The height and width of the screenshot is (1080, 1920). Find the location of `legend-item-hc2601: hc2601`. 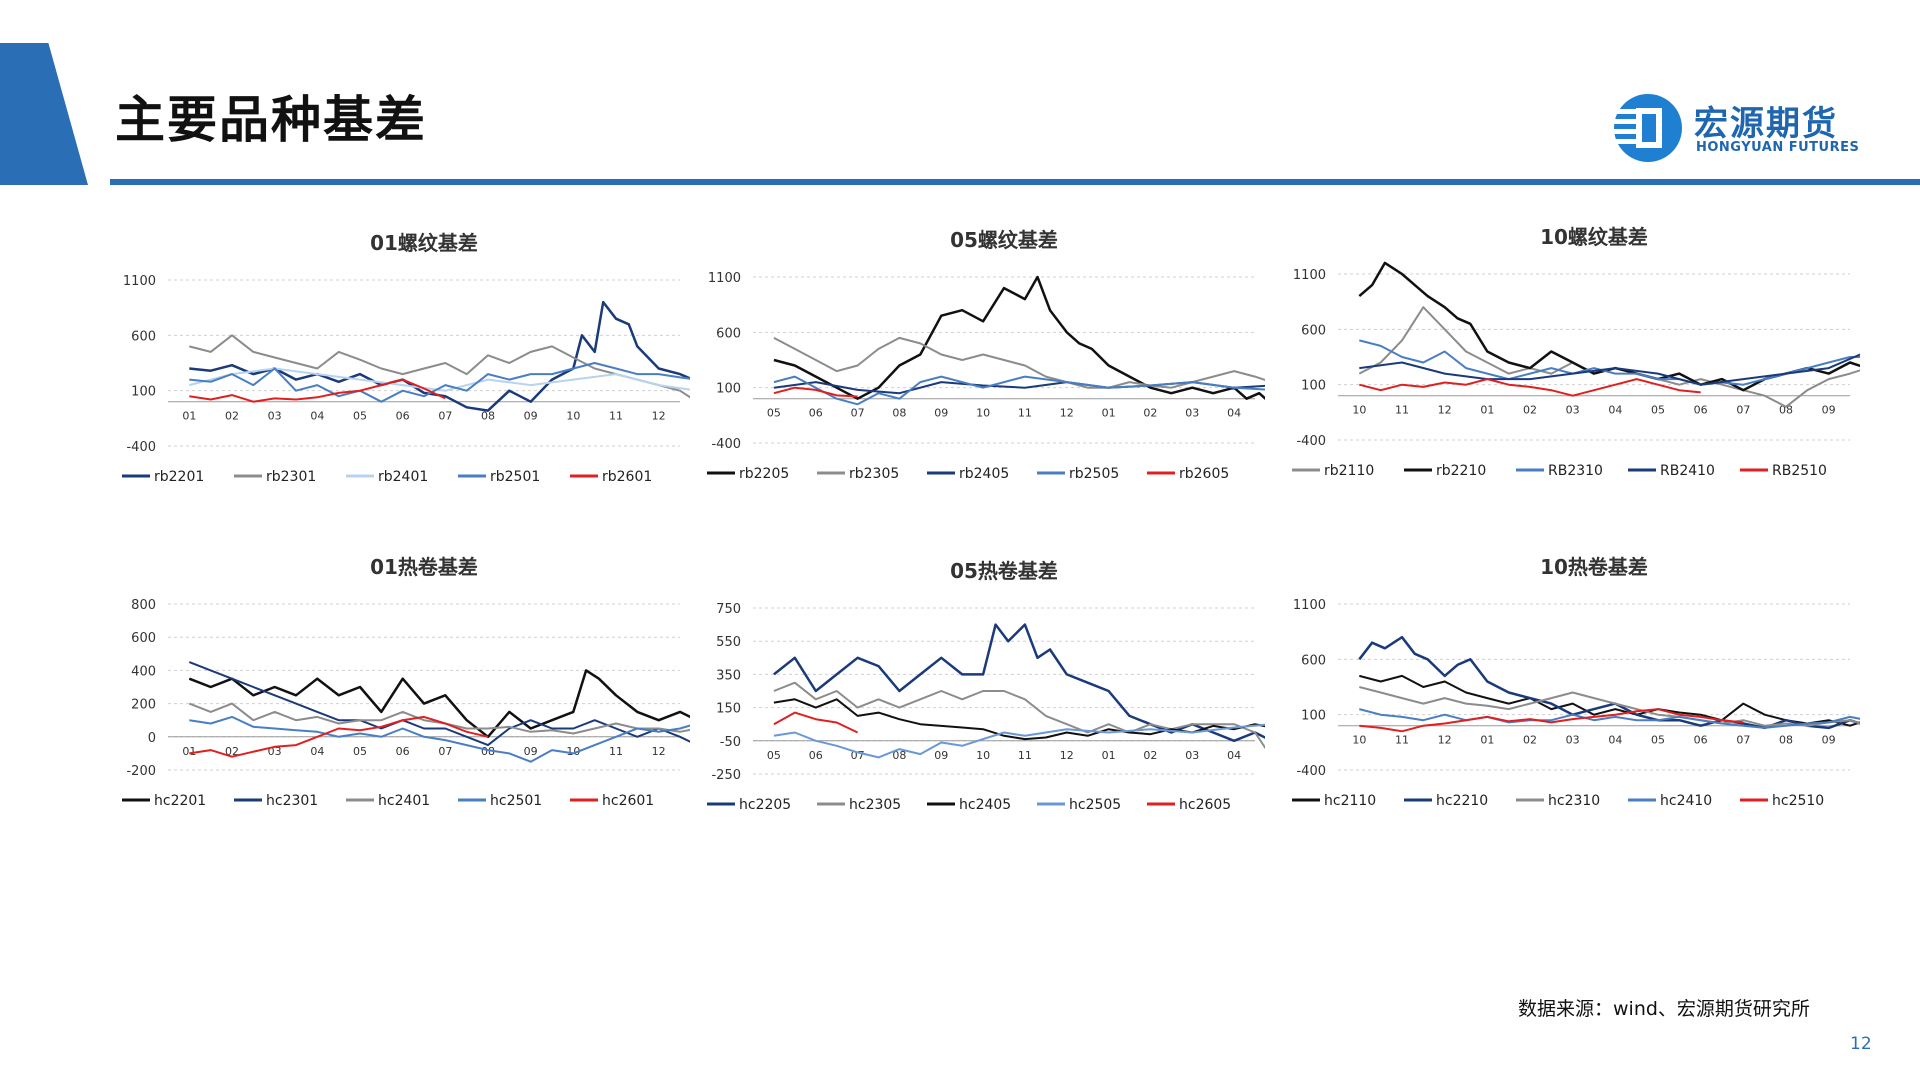

legend-item-hc2601: hc2601 is located at coordinates (612, 801).